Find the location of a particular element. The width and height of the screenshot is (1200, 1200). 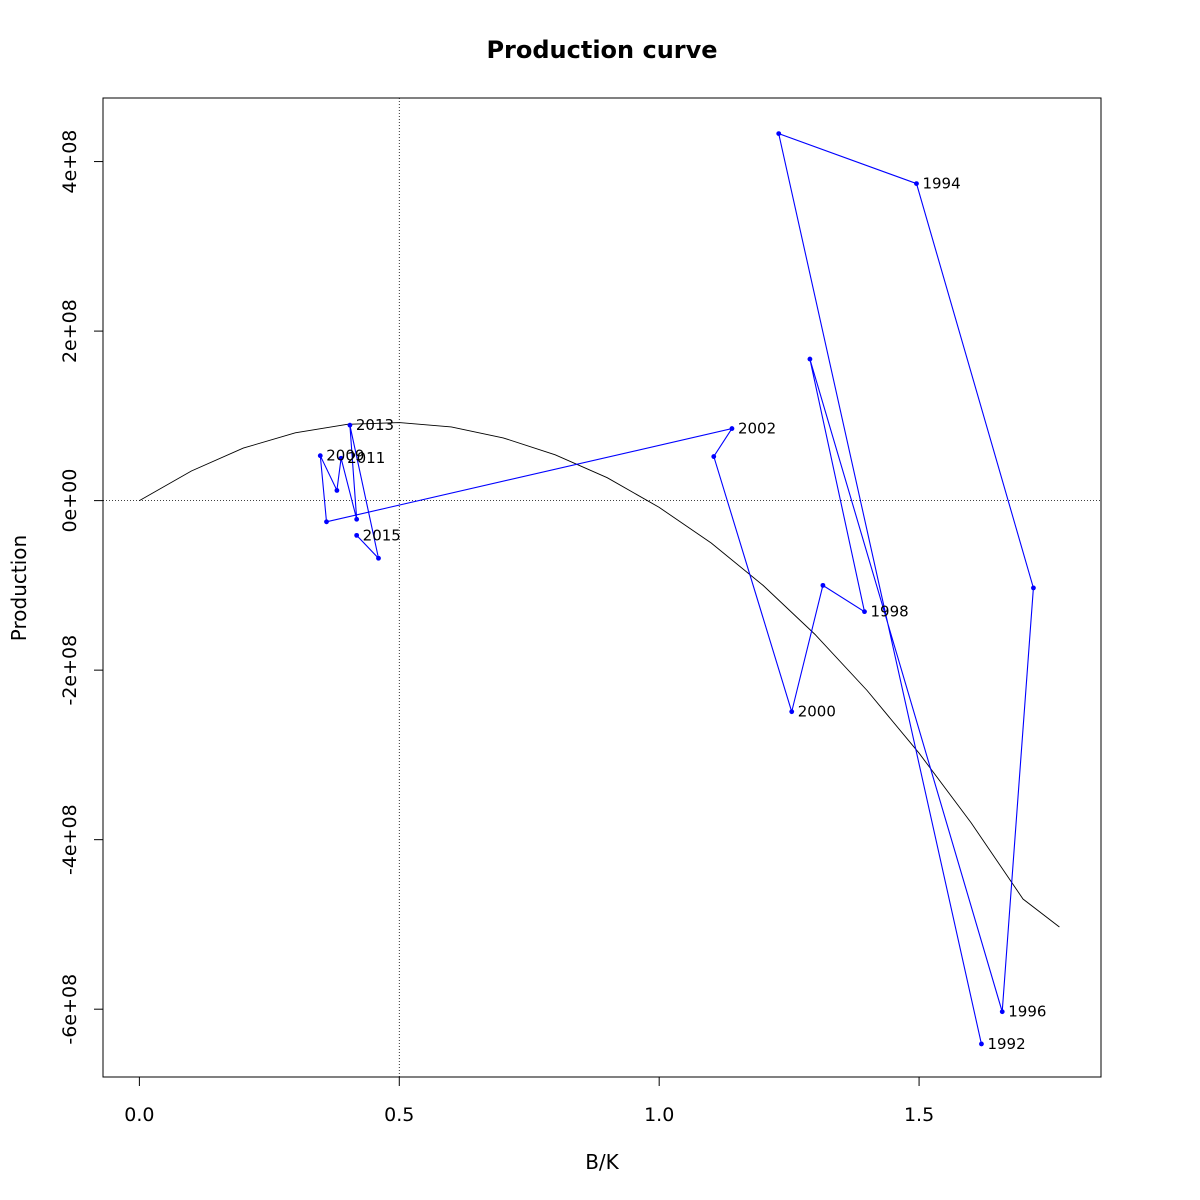

chart-title: Production curve is located at coordinates (601, 50).